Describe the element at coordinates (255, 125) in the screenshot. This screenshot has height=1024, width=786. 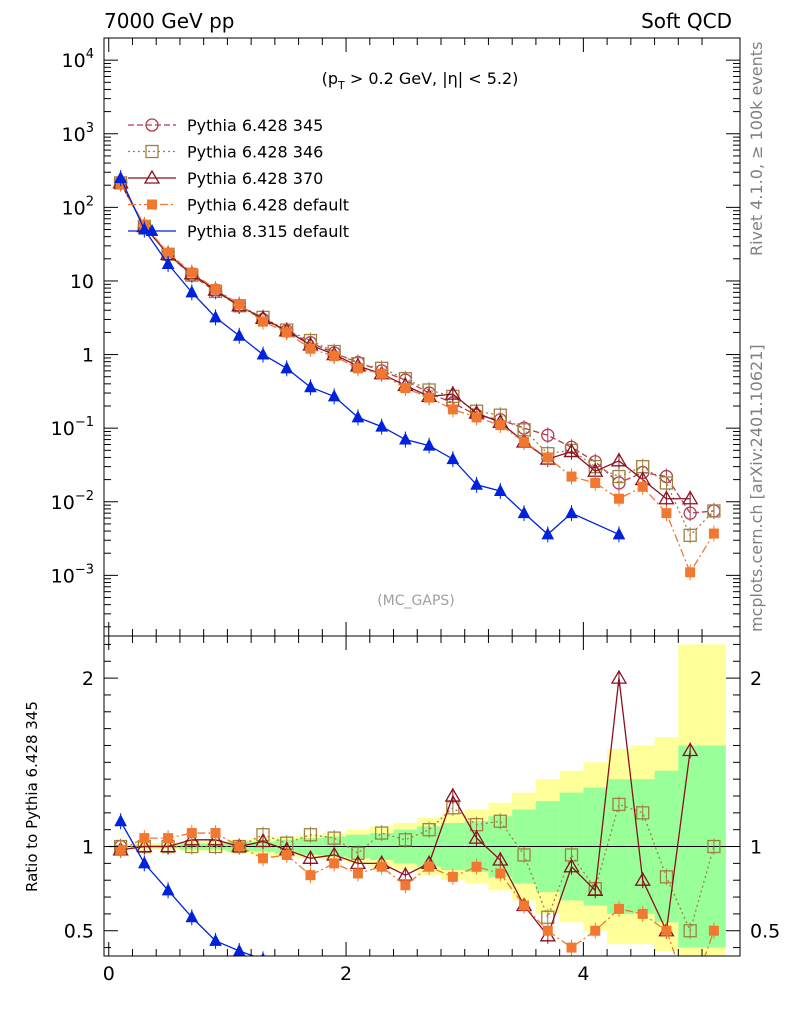
I see `legend-label: Pythia 6.428 345` at that location.